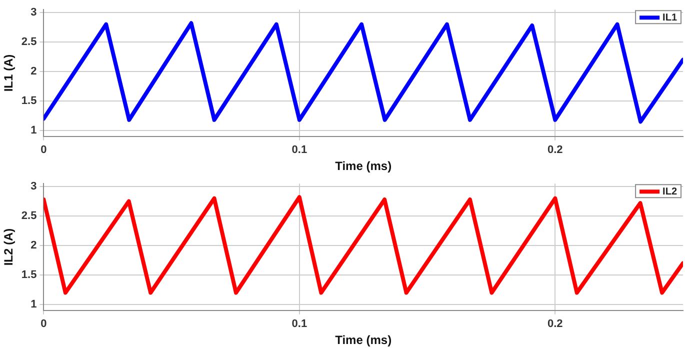 The height and width of the screenshot is (348, 685). What do you see at coordinates (670, 18) in the screenshot?
I see `legend-label: IL1` at bounding box center [670, 18].